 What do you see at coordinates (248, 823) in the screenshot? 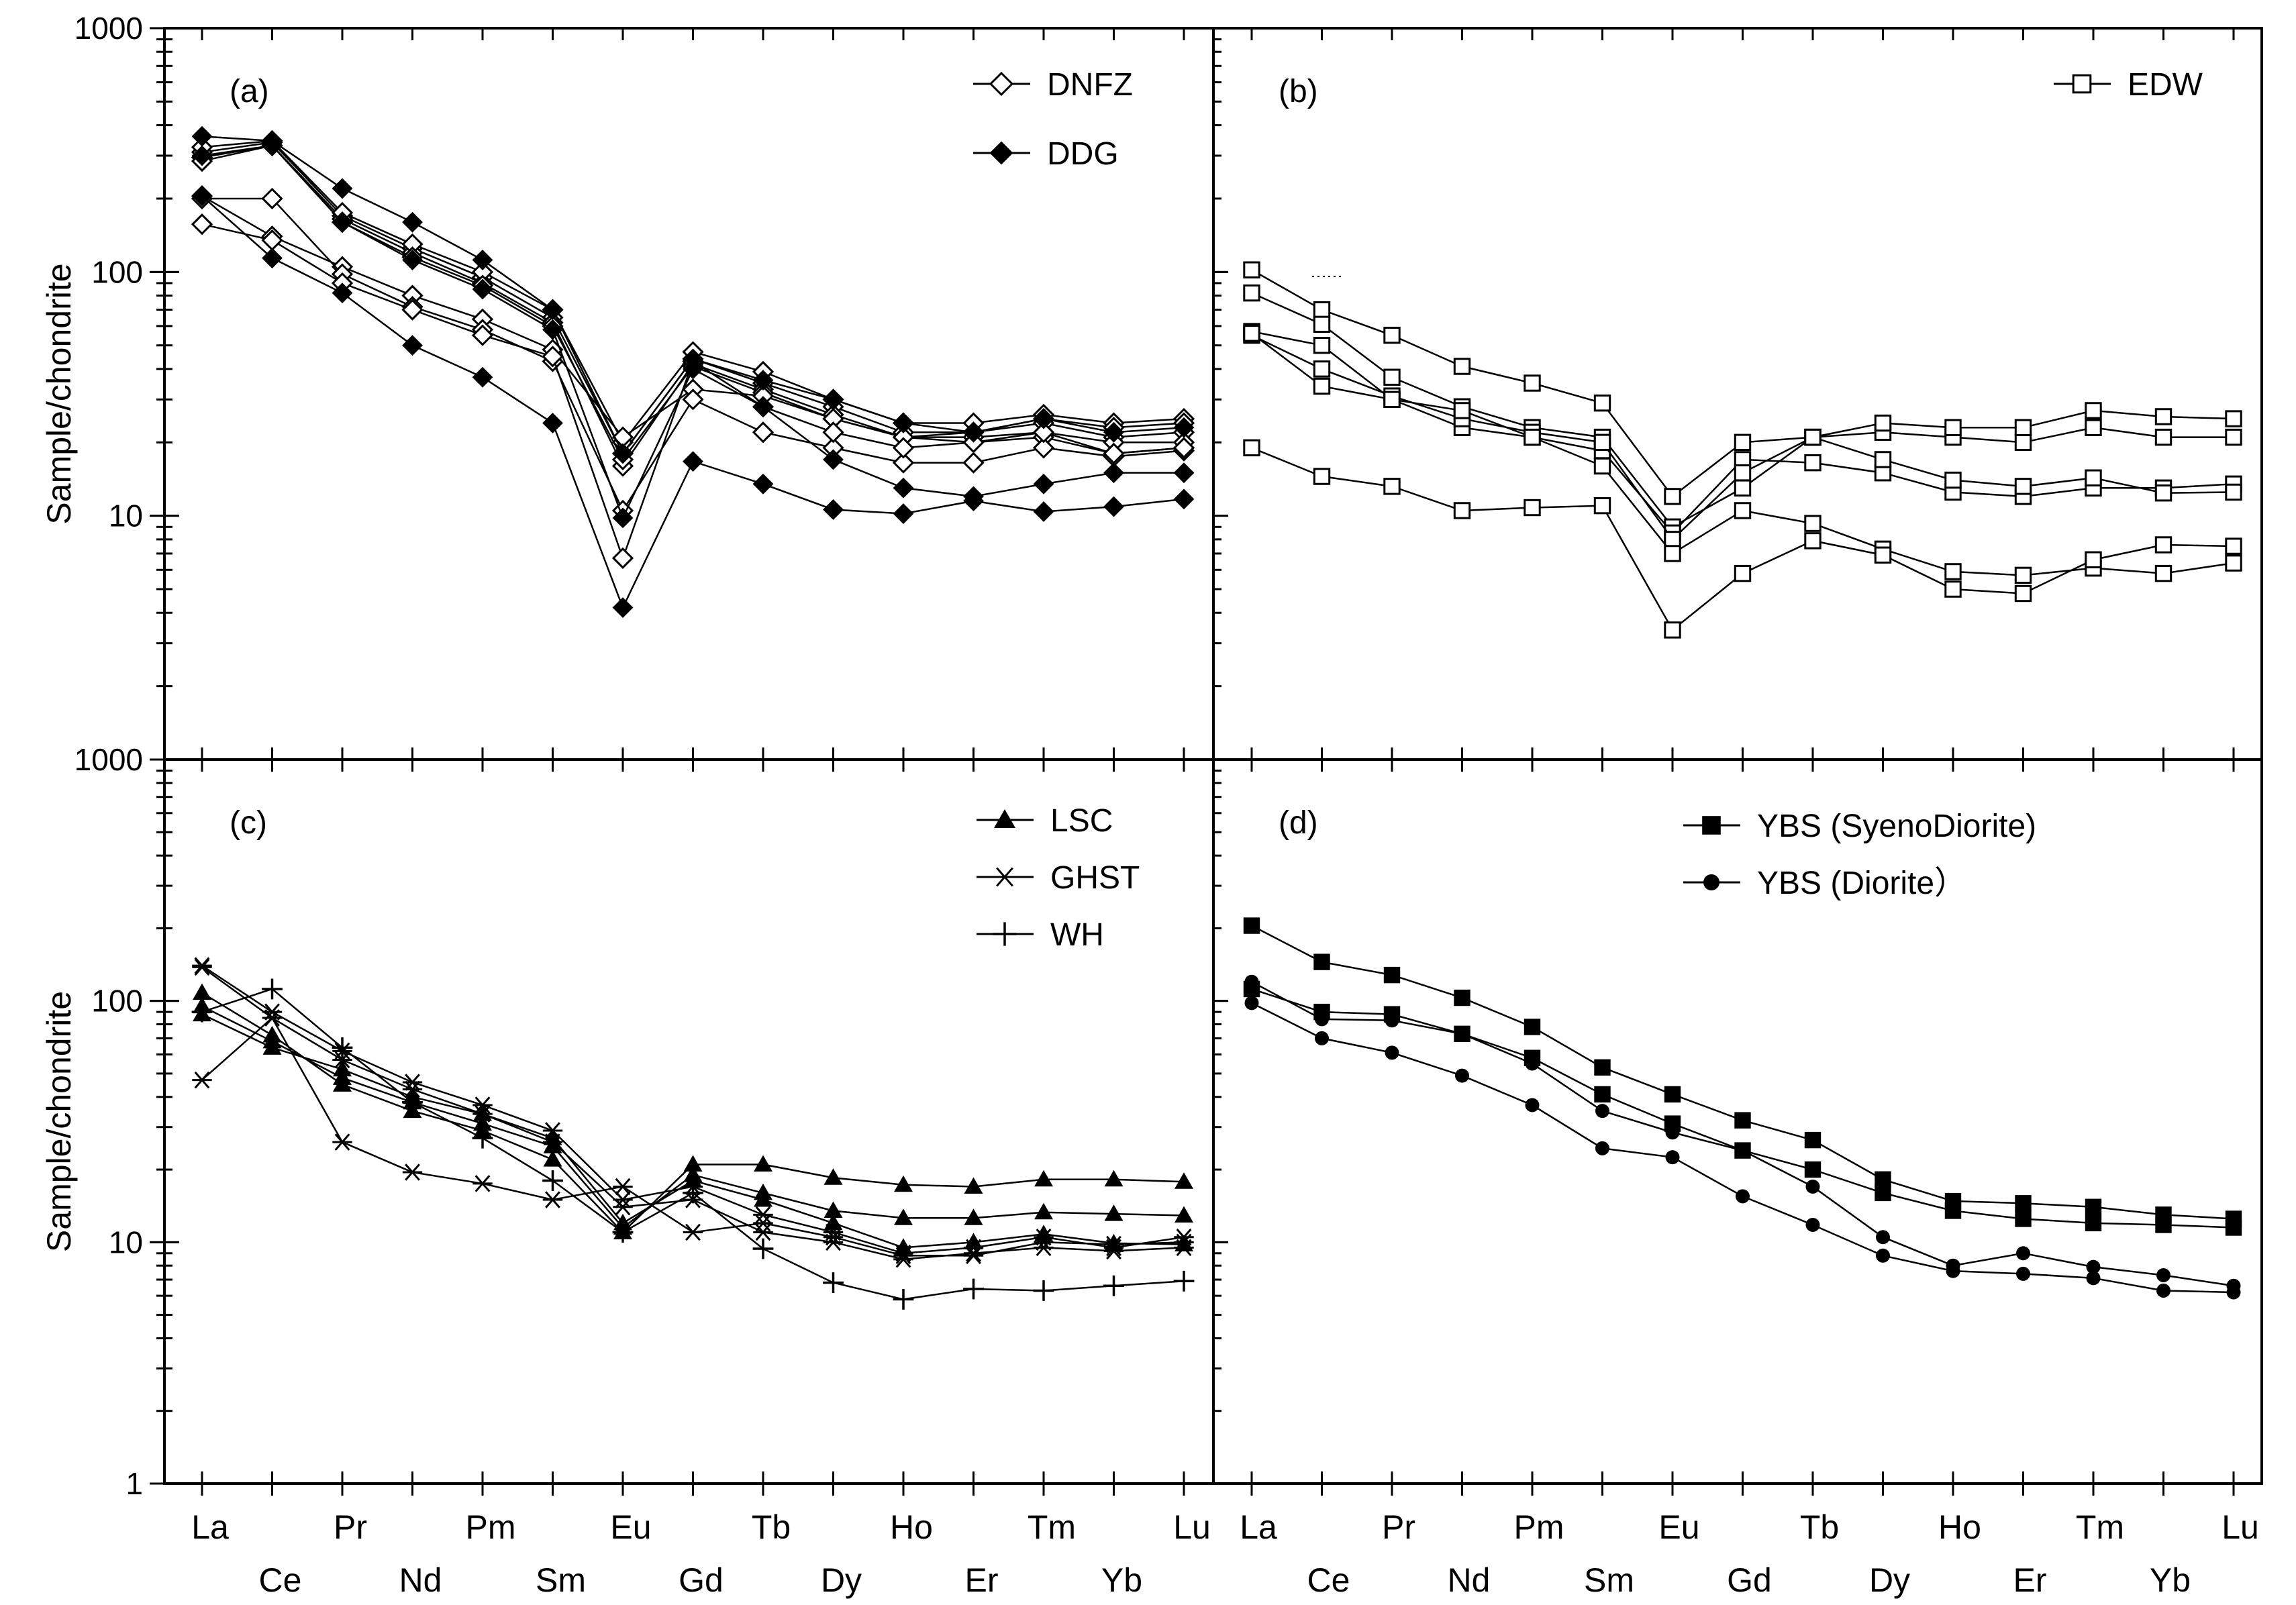
I see `panel-label: (c)` at bounding box center [248, 823].